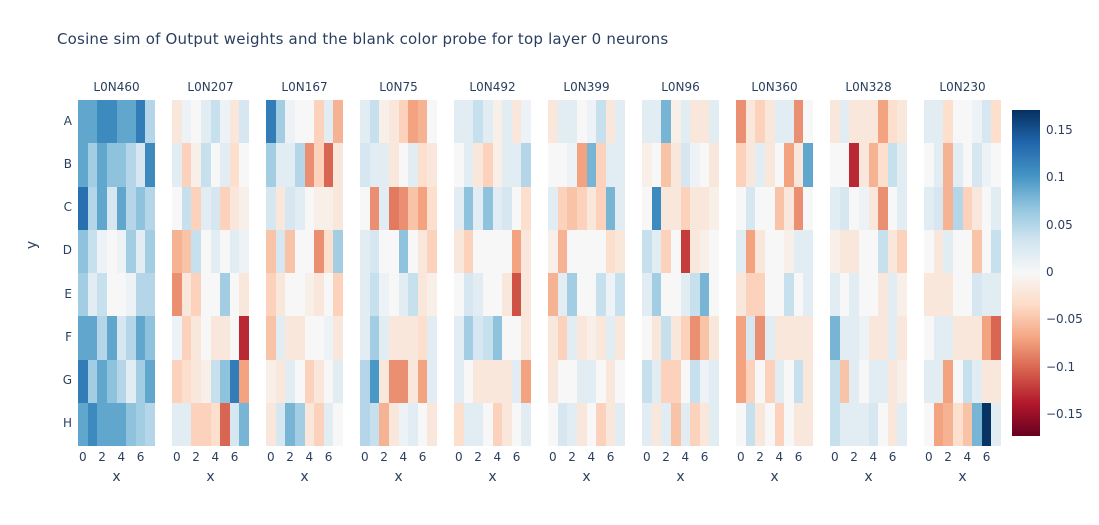 Image resolution: width=1099 pixels, height=525 pixels. I want to click on colorbar-tick-label: 0.1, so click(1056, 177).